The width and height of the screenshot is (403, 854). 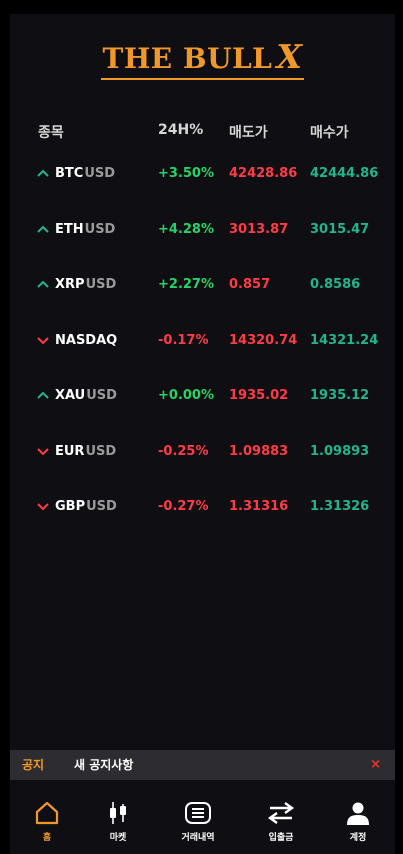 I want to click on change-percent: -0.25%, so click(x=183, y=451).